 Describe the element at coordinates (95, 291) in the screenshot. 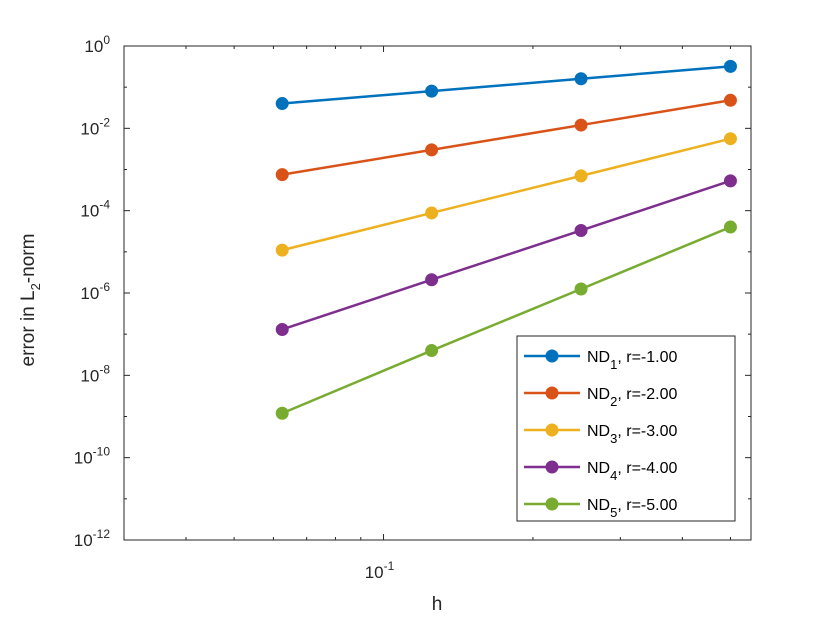

I see `y-tick-label: 10⁻⁶` at that location.